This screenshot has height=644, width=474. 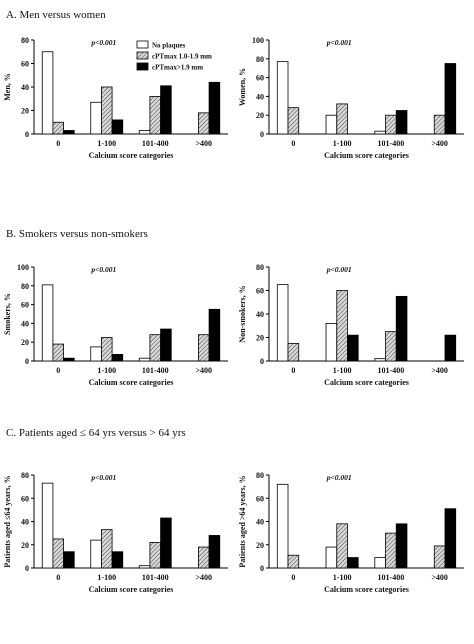 What do you see at coordinates (177, 68) in the screenshot?
I see `legend-label: cPTmax>1.9 mm` at bounding box center [177, 68].